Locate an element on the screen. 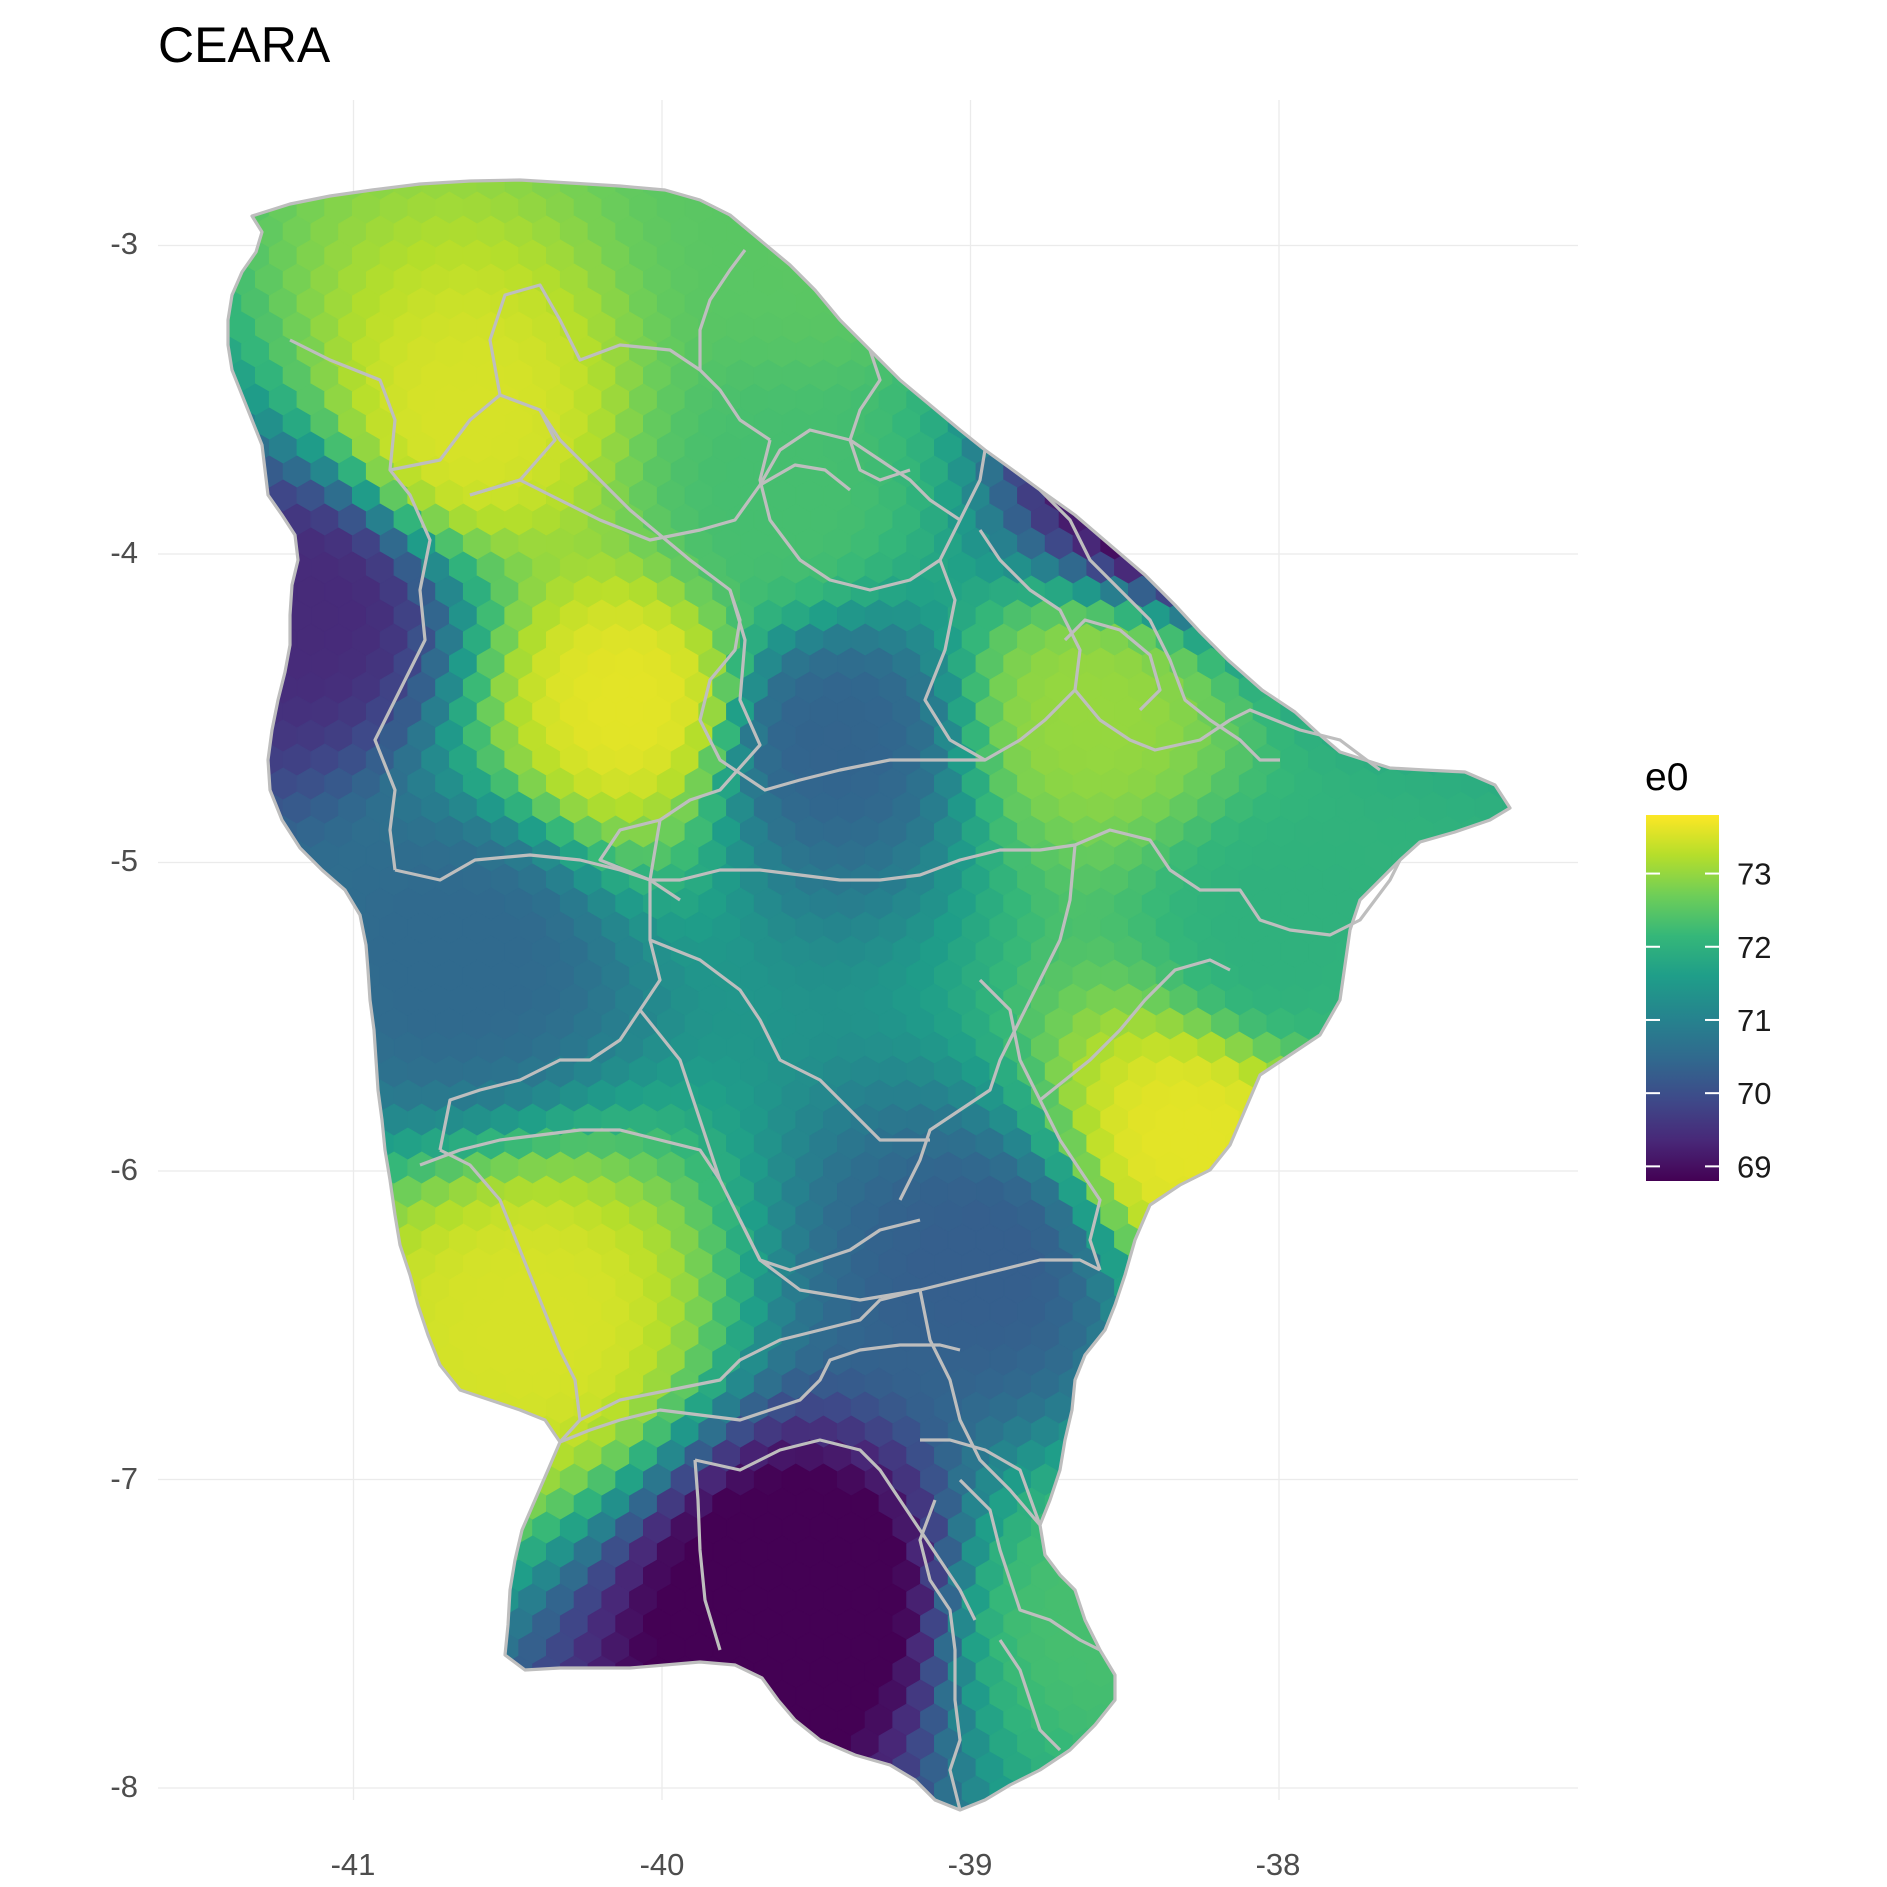  y-tick-label: -6 is located at coordinates (124, 1169).